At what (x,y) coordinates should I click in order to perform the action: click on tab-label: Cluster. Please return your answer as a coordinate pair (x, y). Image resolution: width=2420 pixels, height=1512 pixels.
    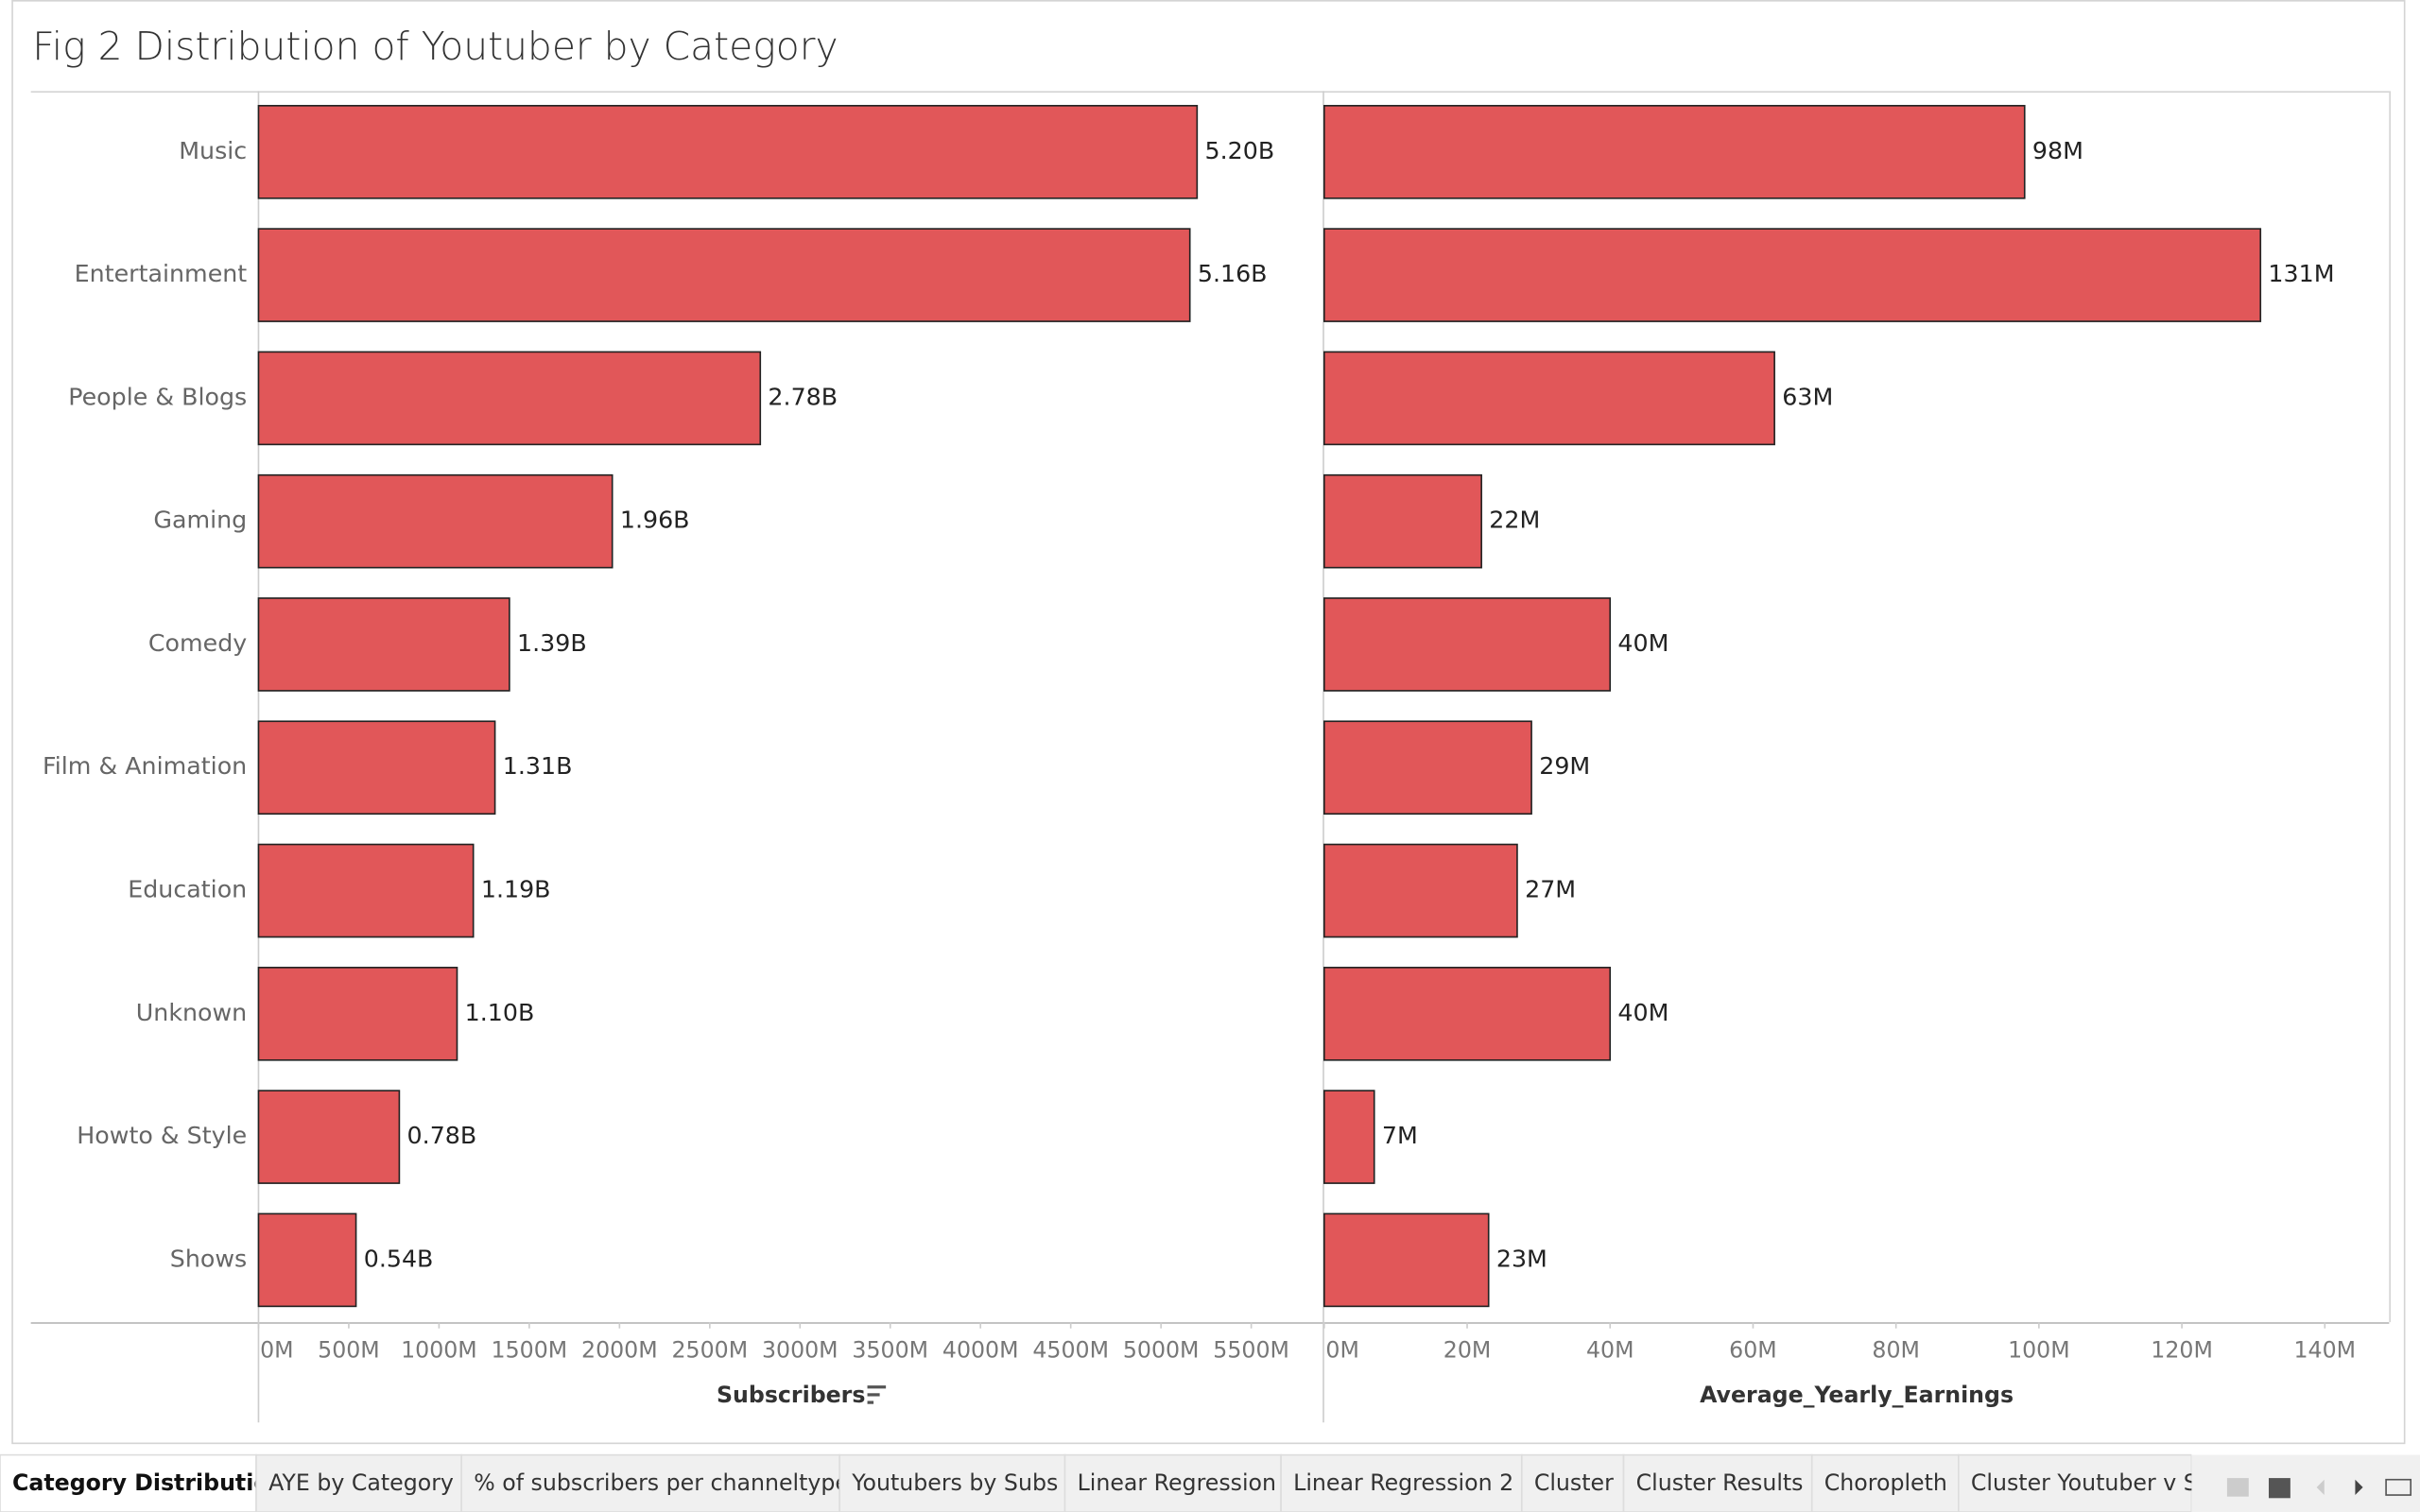
    Looking at the image, I should click on (1574, 1482).